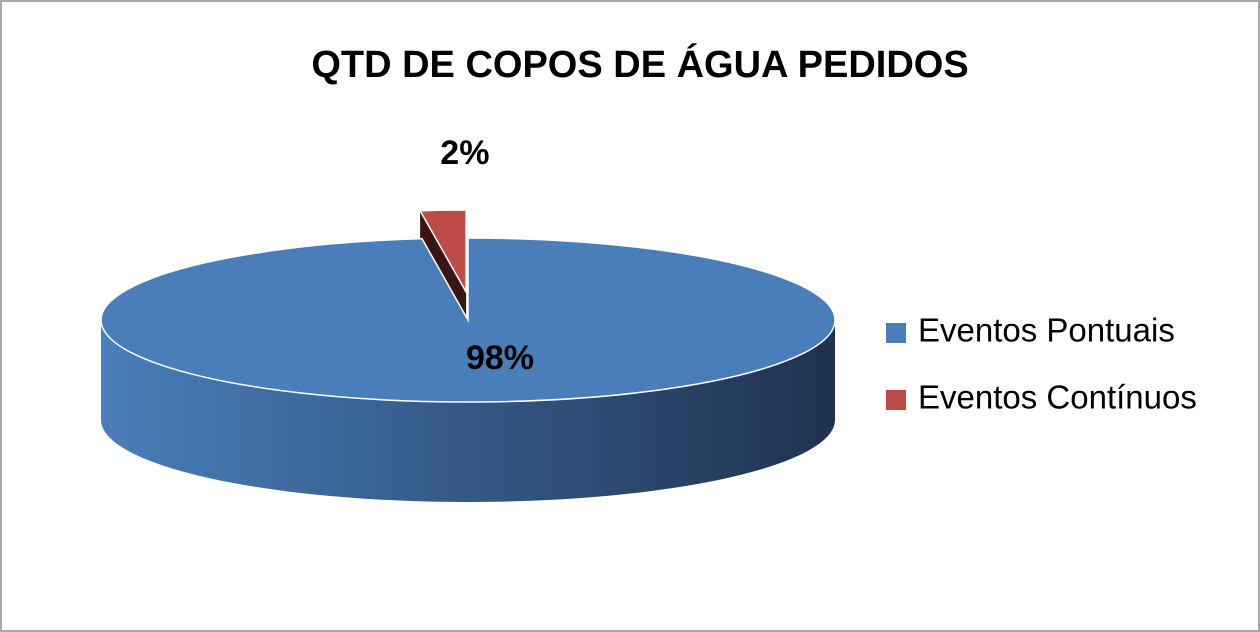 The height and width of the screenshot is (632, 1260). I want to click on legend-label: Eventos Contínuos, so click(1057, 397).